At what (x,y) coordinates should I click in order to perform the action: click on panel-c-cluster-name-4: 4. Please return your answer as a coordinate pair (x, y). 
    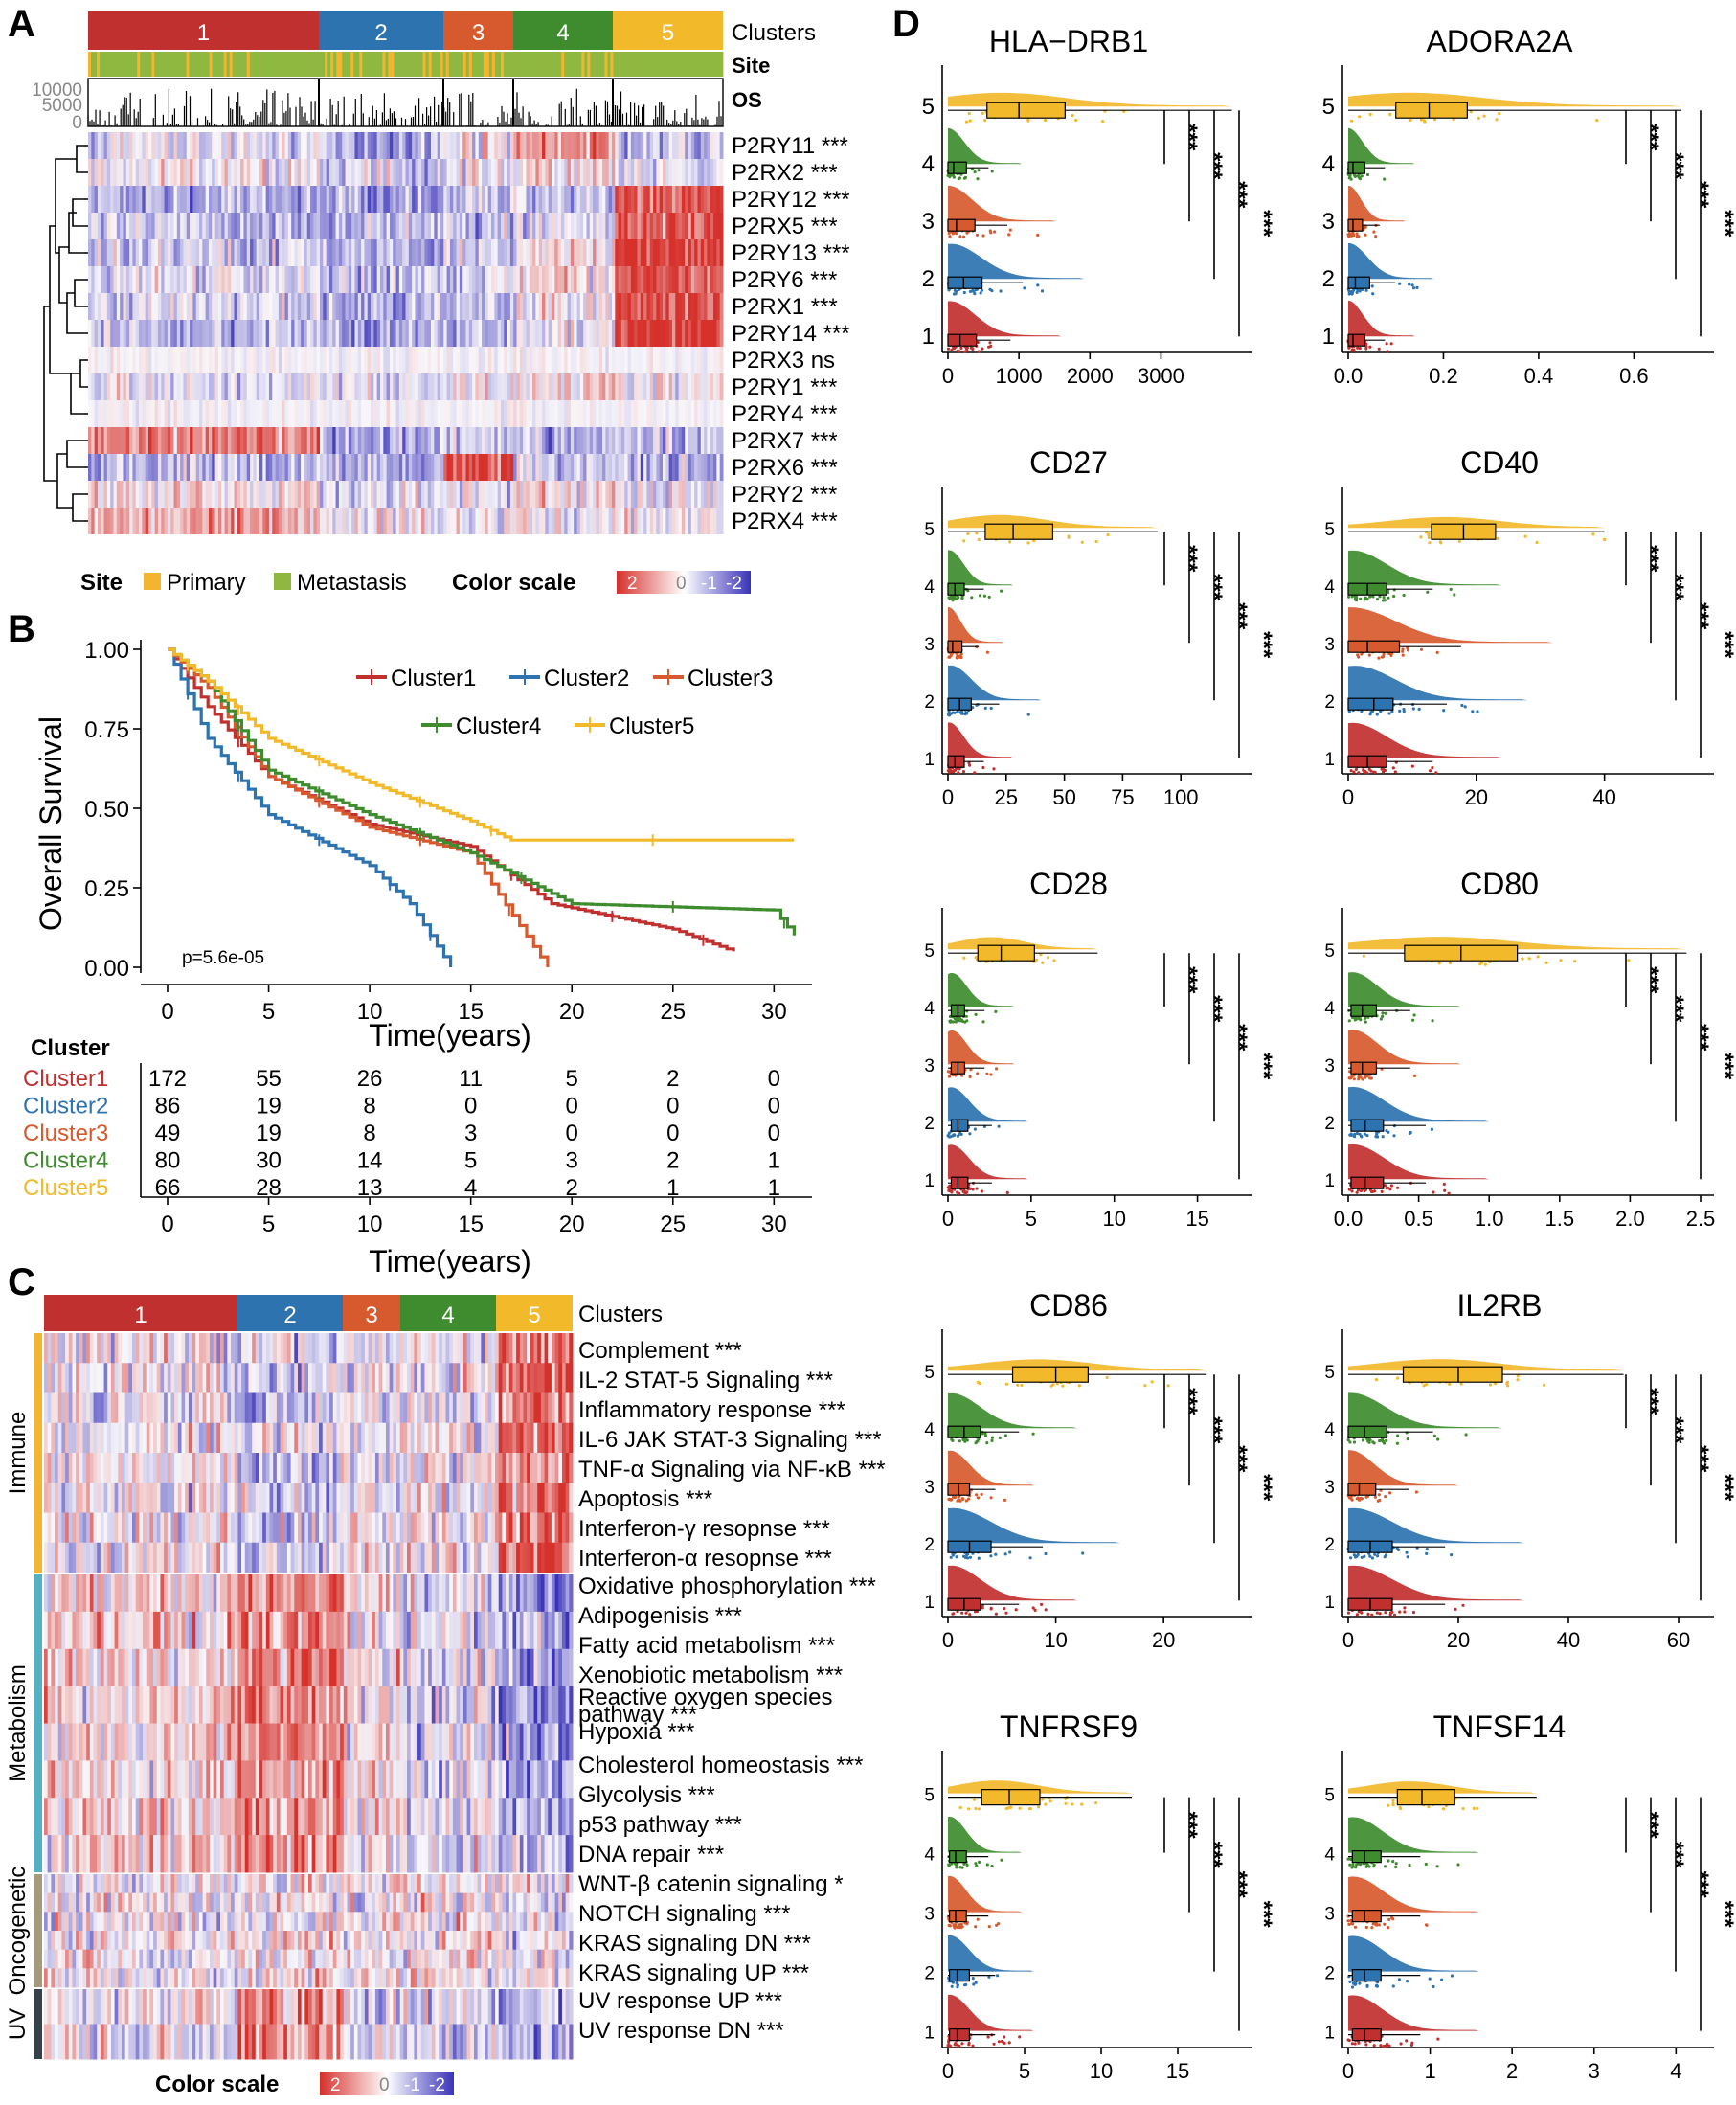
    Looking at the image, I should click on (447, 1315).